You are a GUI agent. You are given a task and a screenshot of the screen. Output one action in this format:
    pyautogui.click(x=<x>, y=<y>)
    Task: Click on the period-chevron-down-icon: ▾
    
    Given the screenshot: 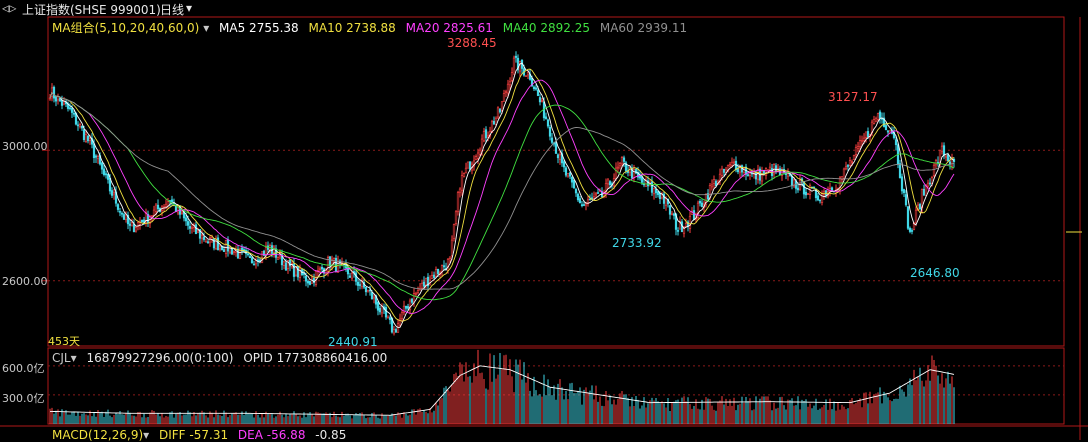 What is the action you would take?
    pyautogui.click(x=189, y=8)
    